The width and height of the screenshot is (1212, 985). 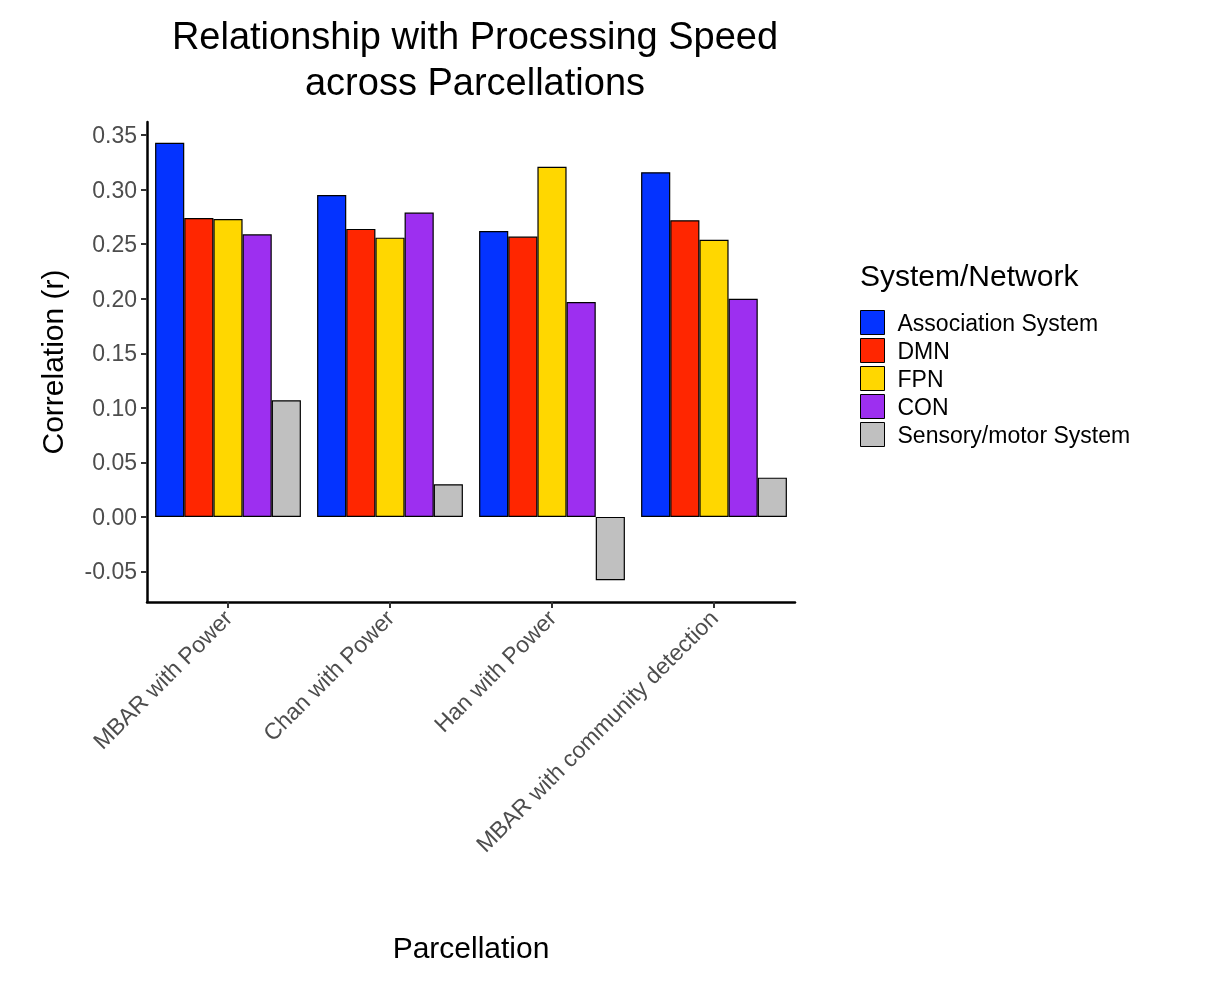 I want to click on bar, so click(x=610, y=548).